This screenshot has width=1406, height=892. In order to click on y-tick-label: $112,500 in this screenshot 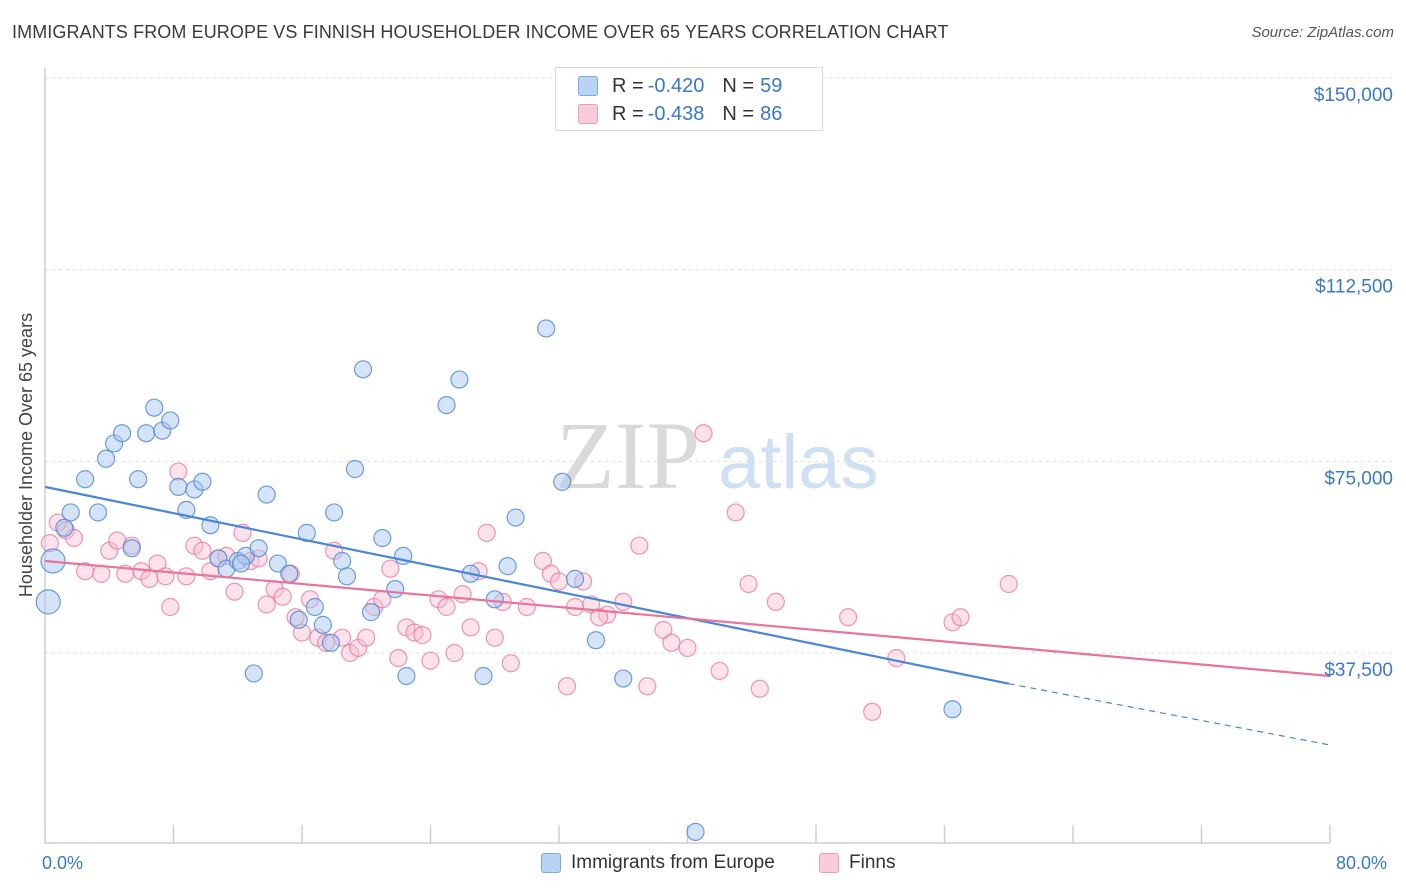, I will do `click(1354, 287)`.